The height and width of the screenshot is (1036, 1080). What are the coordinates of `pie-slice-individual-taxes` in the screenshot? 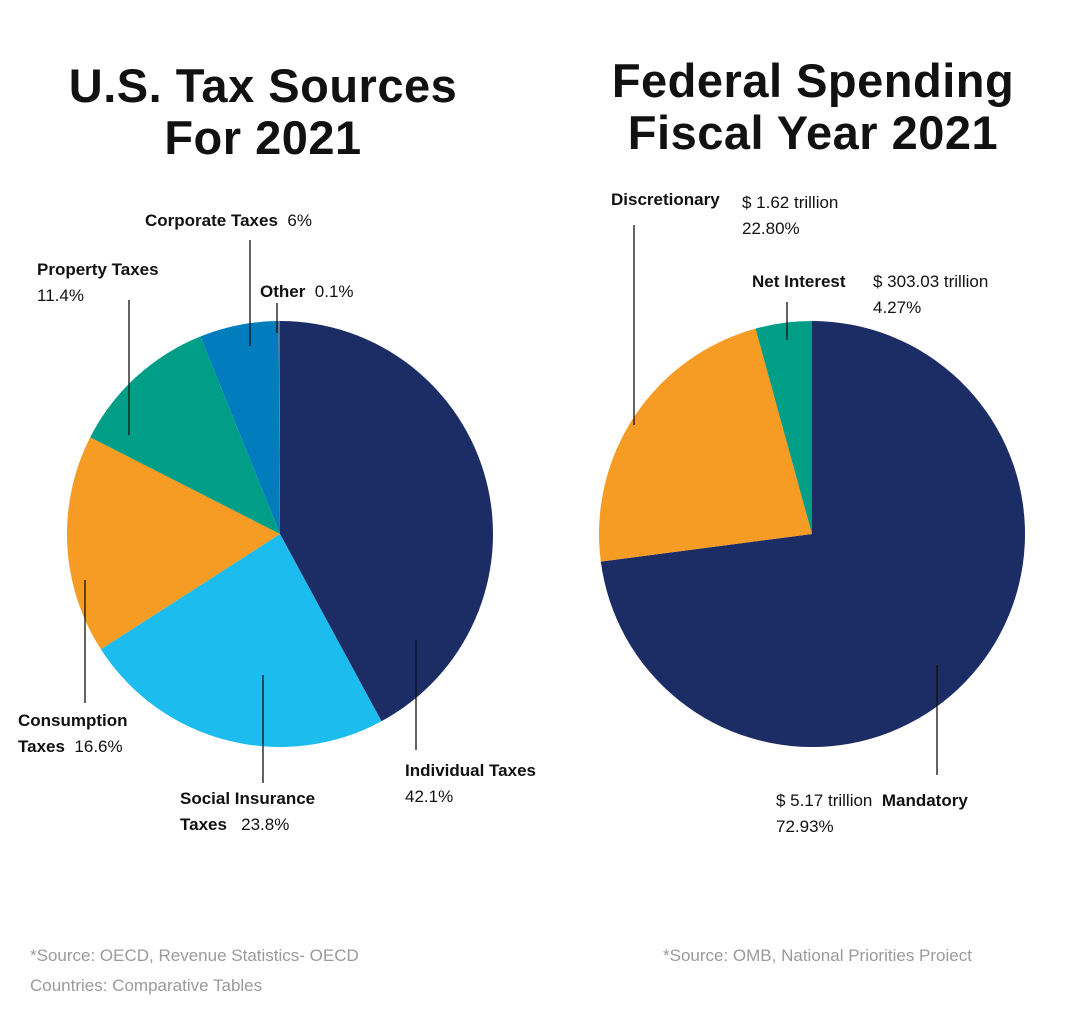 It's located at (386, 521).